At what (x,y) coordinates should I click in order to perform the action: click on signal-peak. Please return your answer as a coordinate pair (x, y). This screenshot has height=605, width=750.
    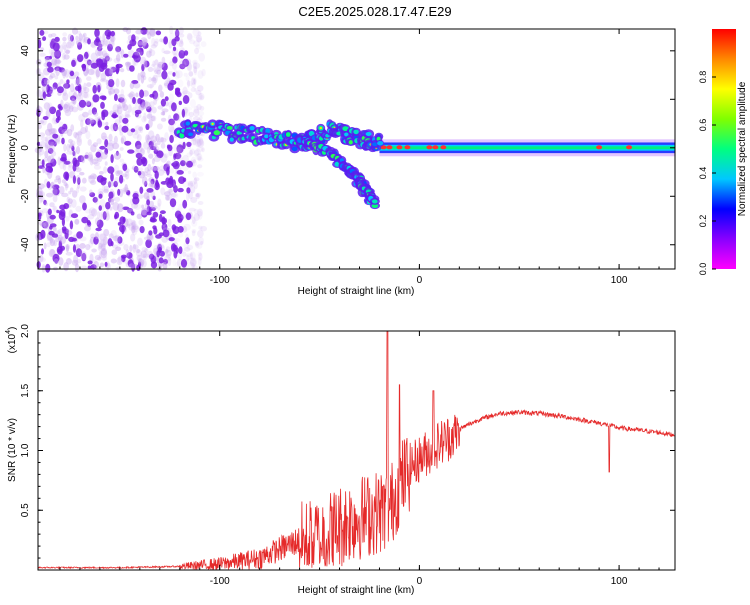
    Looking at the image, I should click on (320, 128).